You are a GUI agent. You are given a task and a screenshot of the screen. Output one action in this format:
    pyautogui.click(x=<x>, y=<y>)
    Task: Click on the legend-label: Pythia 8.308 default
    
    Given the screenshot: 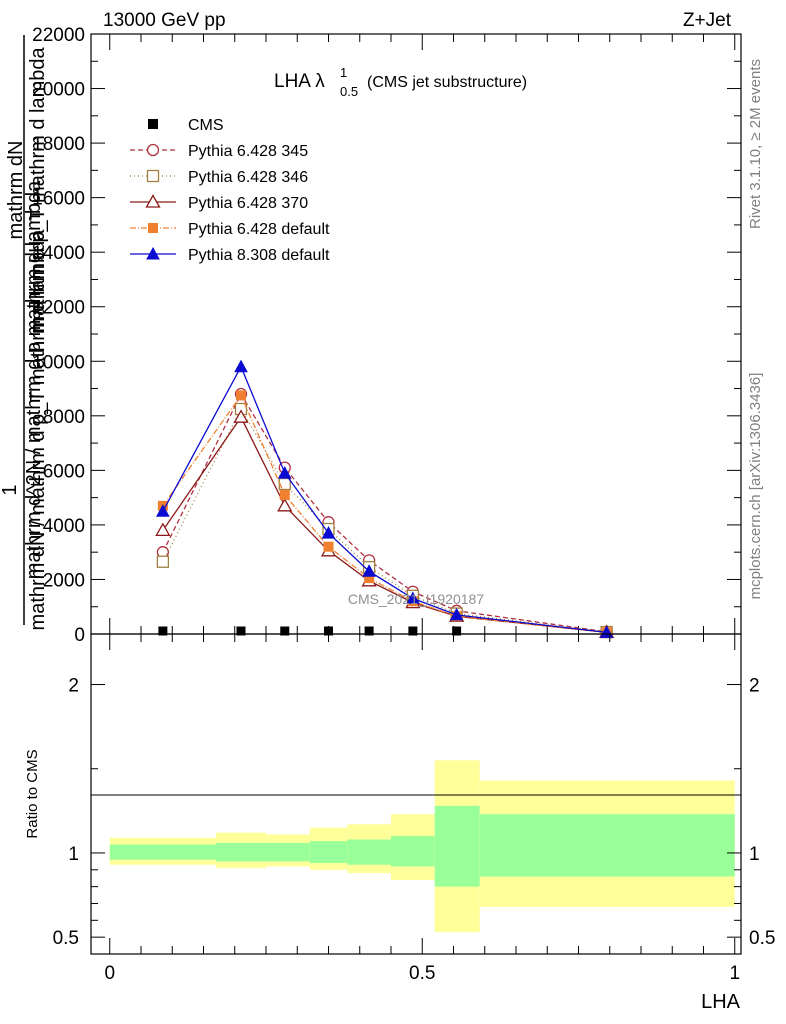 What is the action you would take?
    pyautogui.click(x=259, y=255)
    